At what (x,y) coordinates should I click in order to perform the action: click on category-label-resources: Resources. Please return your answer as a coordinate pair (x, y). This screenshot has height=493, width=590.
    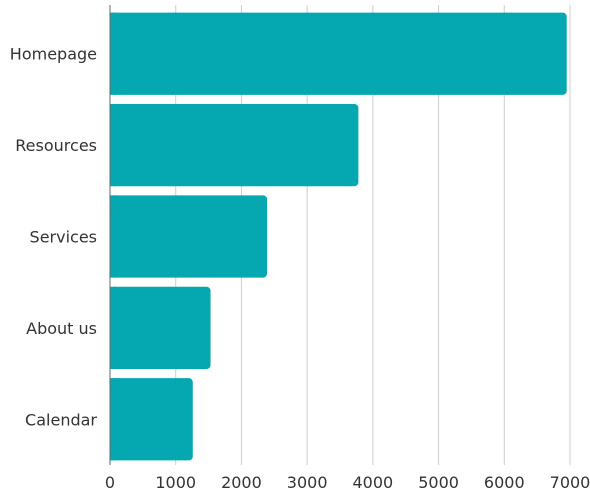
    Looking at the image, I should click on (56, 145).